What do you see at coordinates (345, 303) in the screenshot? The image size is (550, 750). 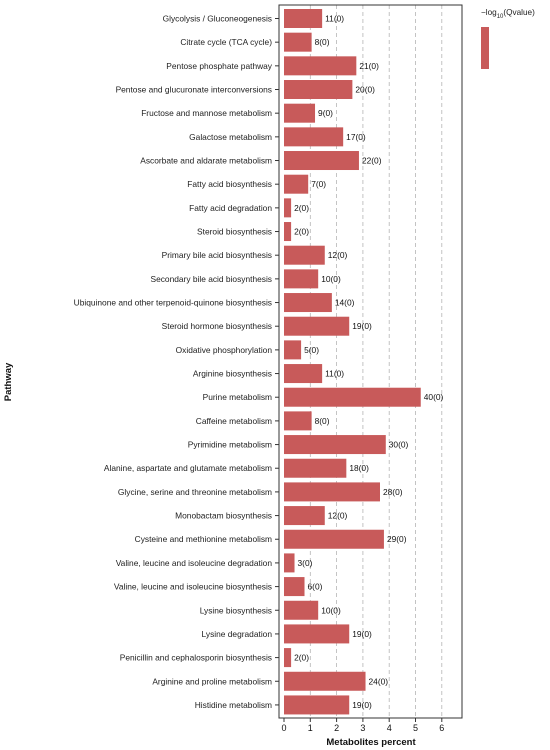 I see `data-label: 14(0)` at bounding box center [345, 303].